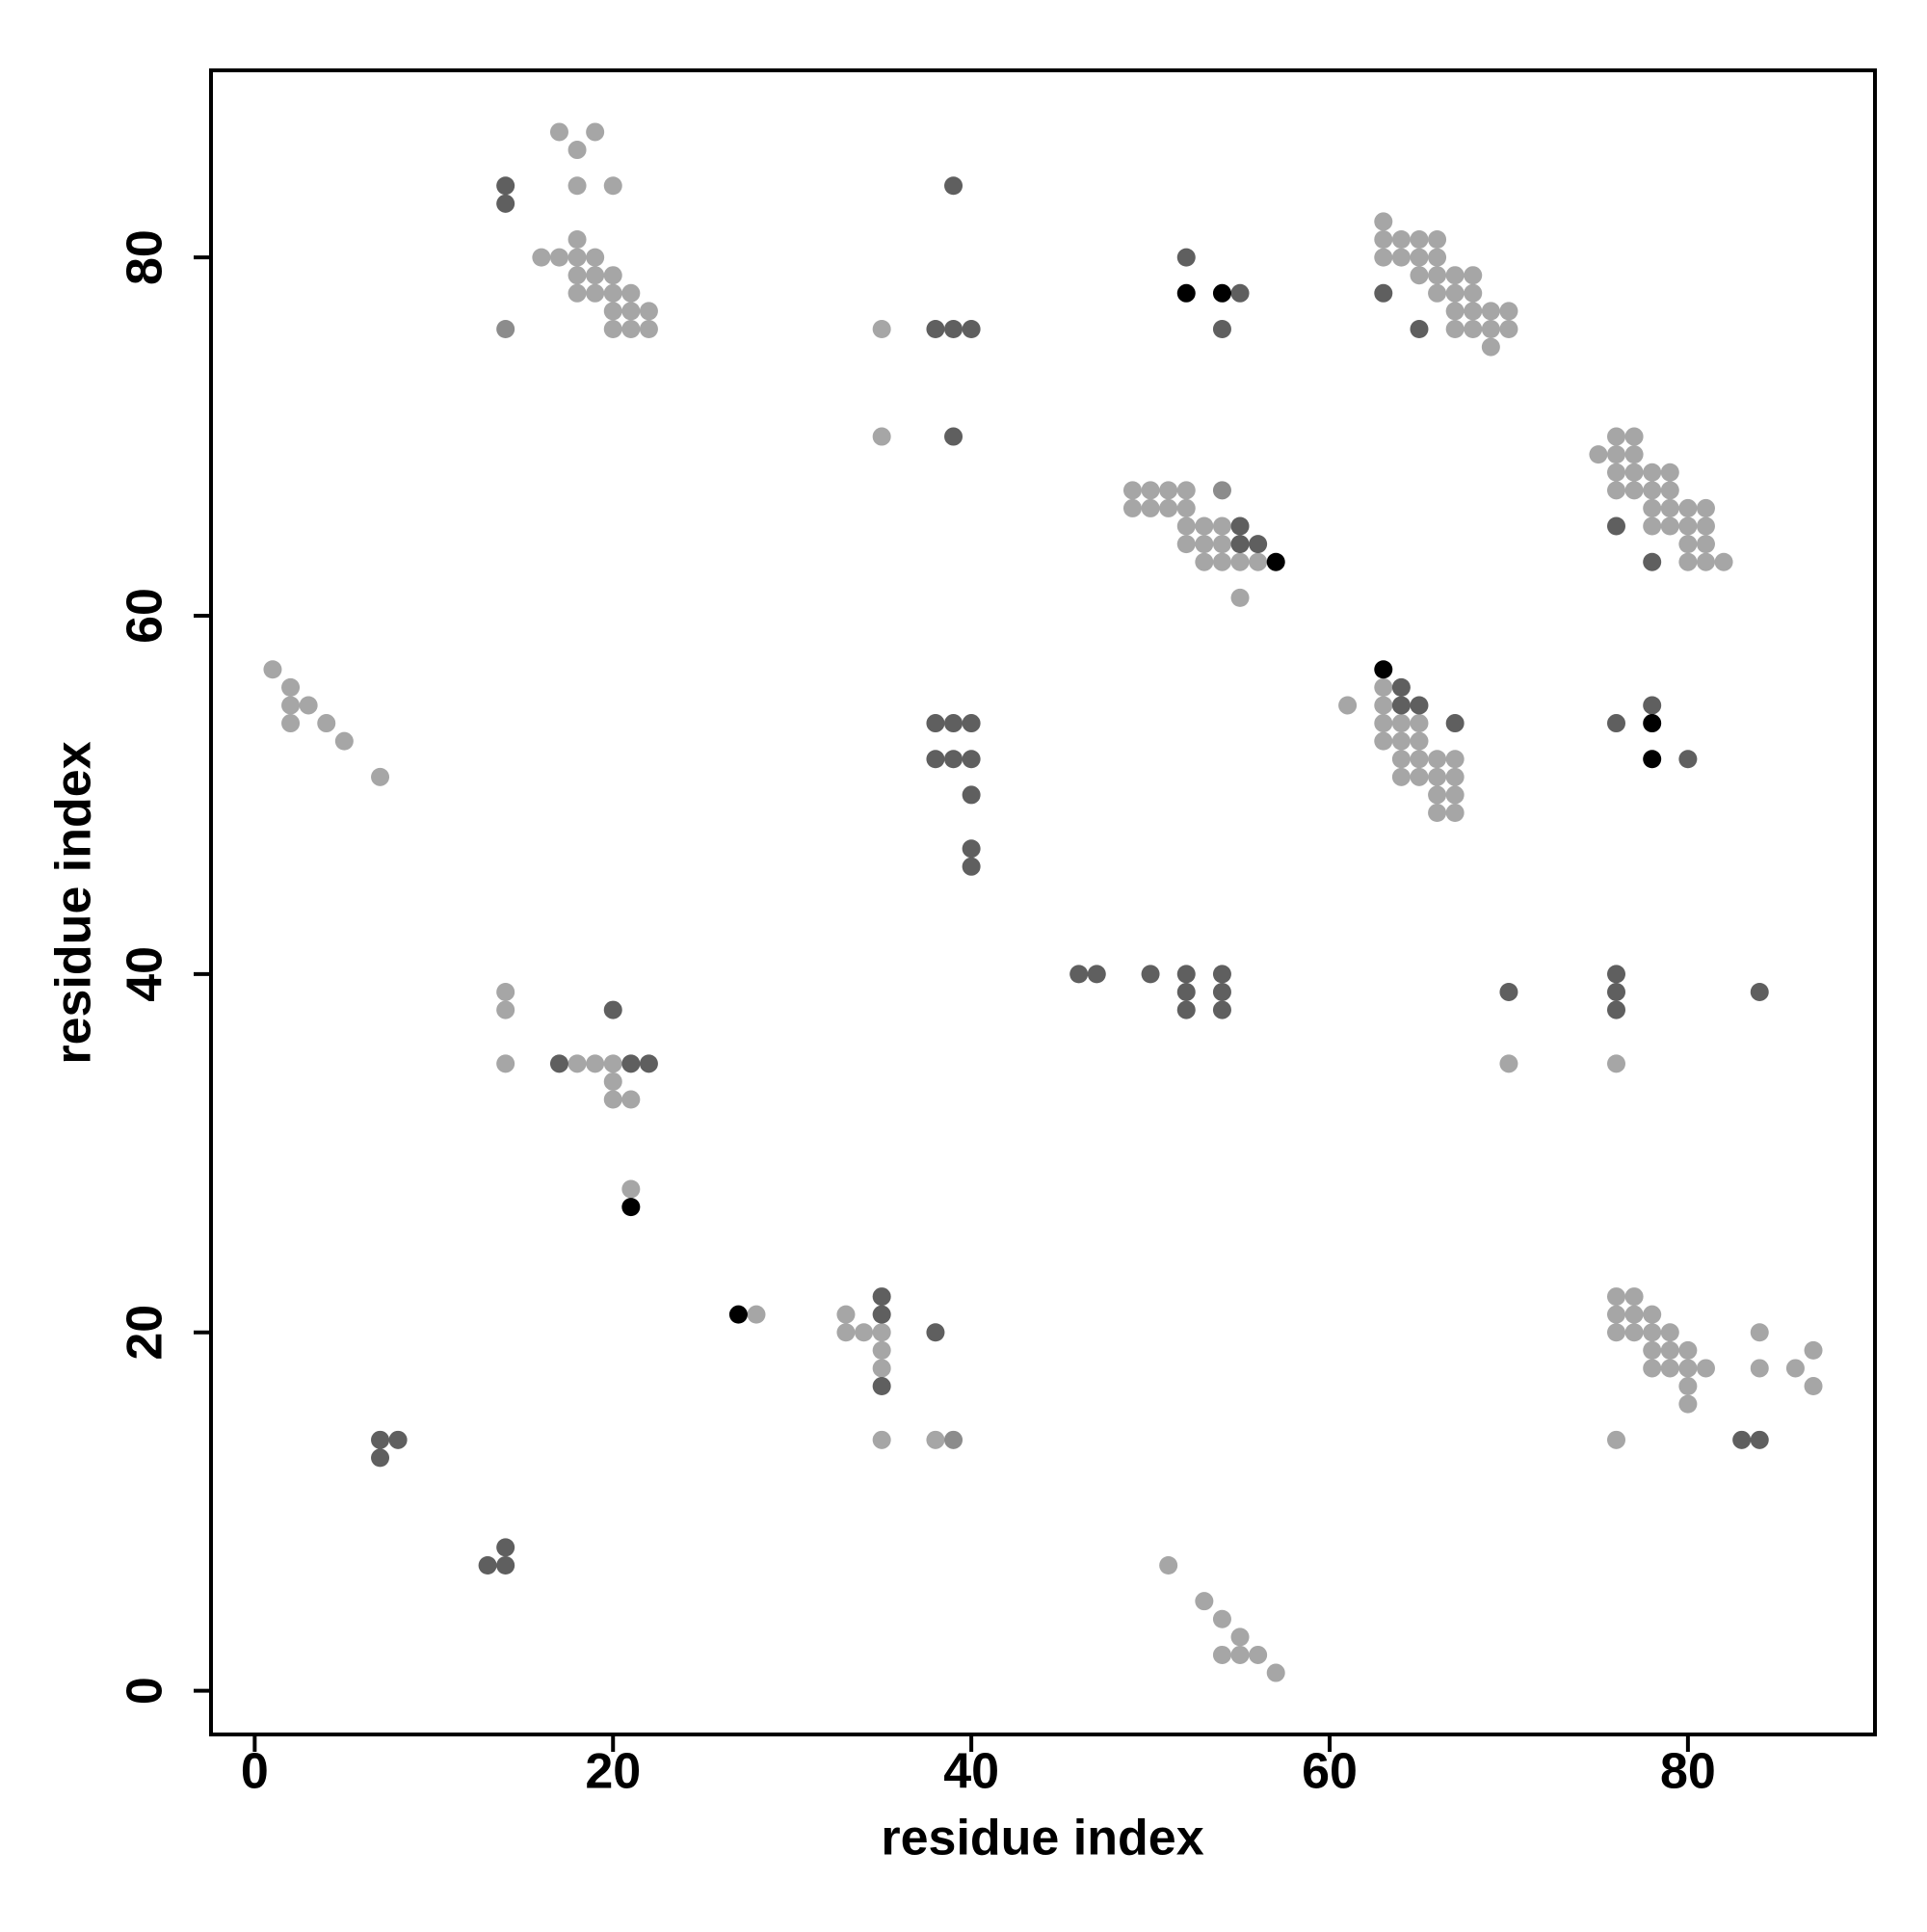 The height and width of the screenshot is (1932, 1927). I want to click on x-tick-label: 0, so click(255, 1772).